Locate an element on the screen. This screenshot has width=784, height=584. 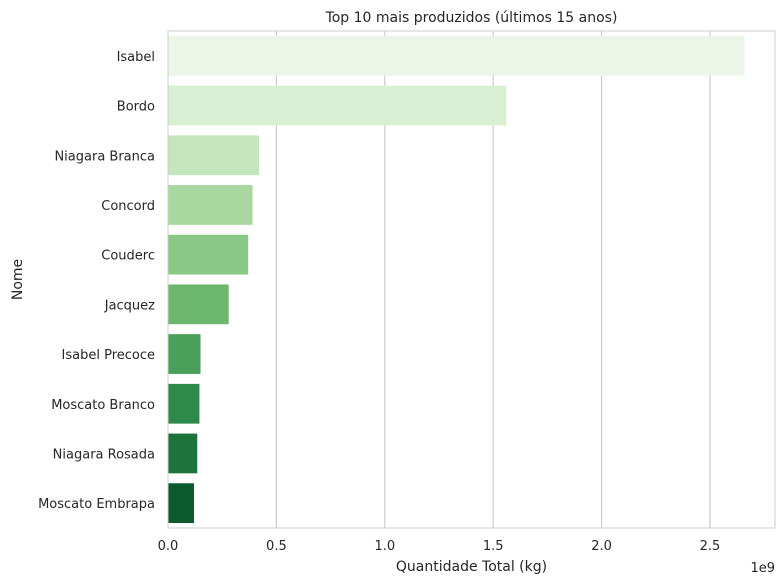
y-tick-label: Isabel is located at coordinates (136, 57).